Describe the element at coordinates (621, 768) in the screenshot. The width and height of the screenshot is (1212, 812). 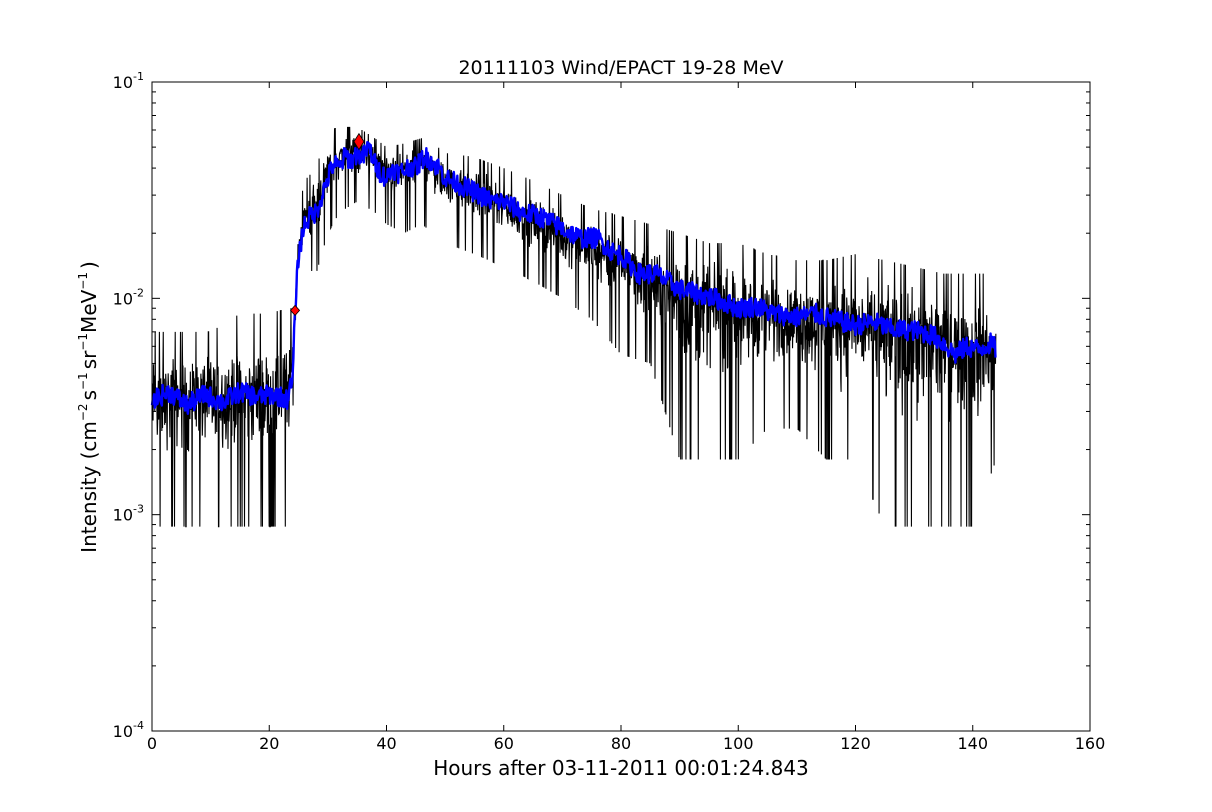
I see `x-axis-label: Hours after 03-11-2011 00:01:24.843` at that location.